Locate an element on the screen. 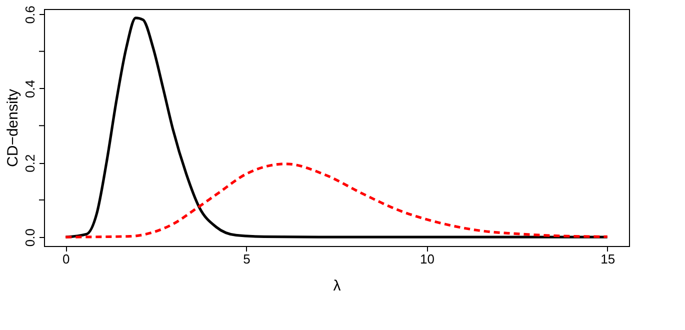  y-tick-label: 0.0 is located at coordinates (30, 237).